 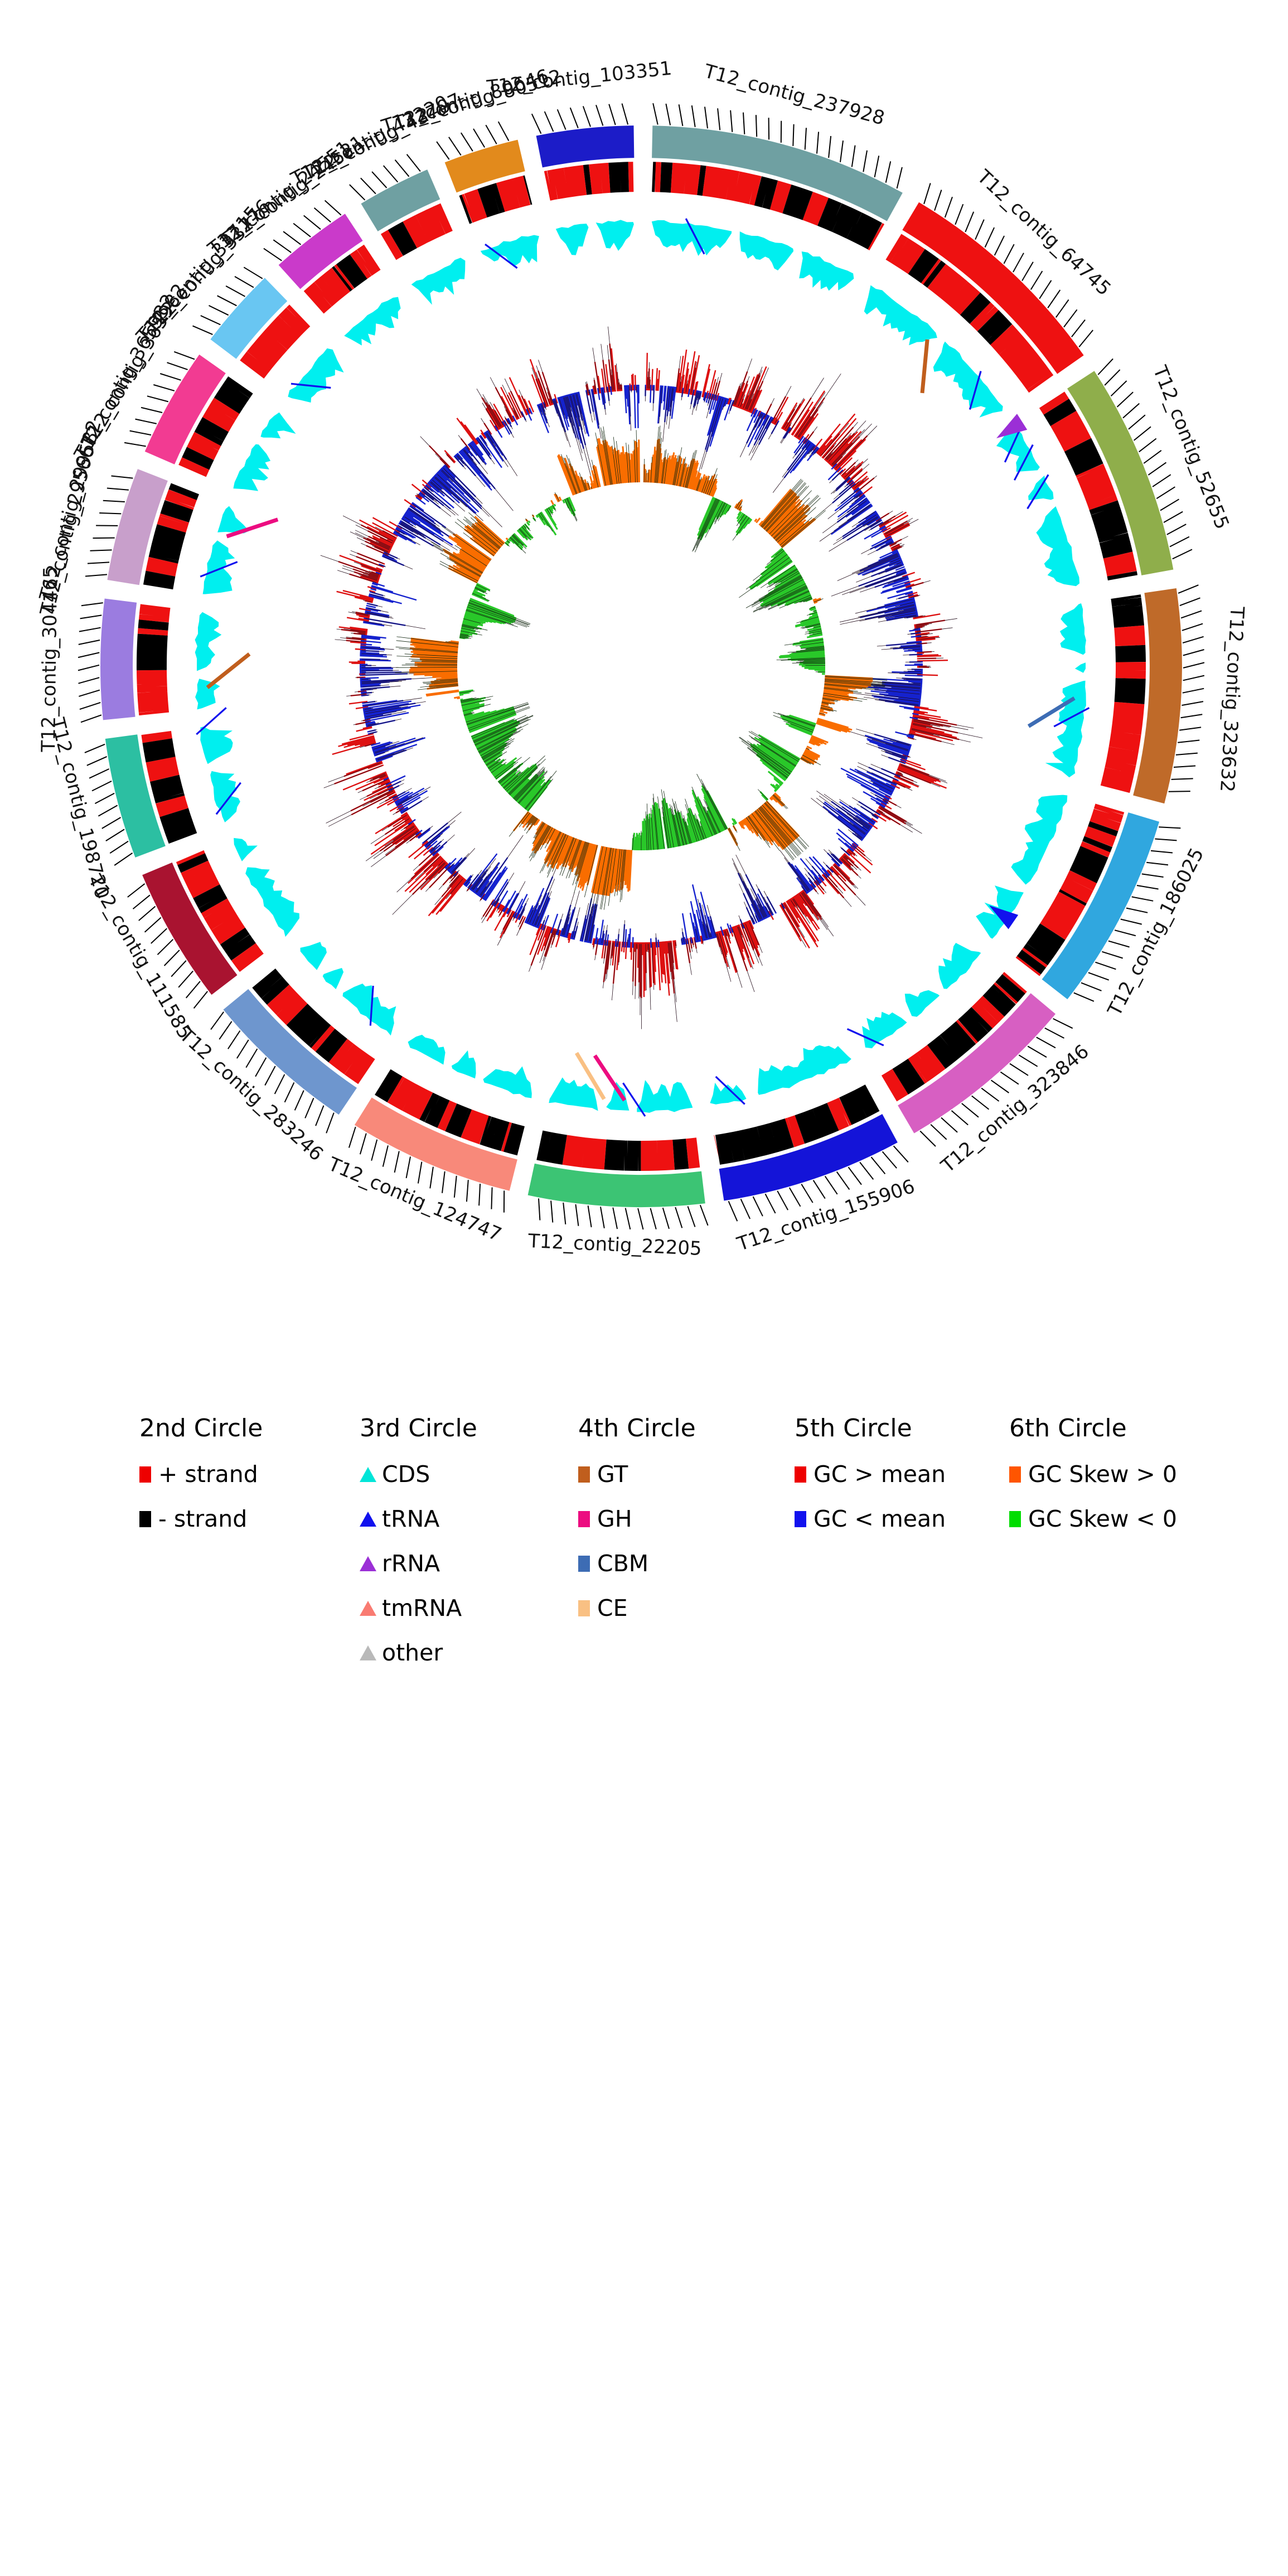 What do you see at coordinates (412, 1652) in the screenshot?
I see `legend-item-label: other` at bounding box center [412, 1652].